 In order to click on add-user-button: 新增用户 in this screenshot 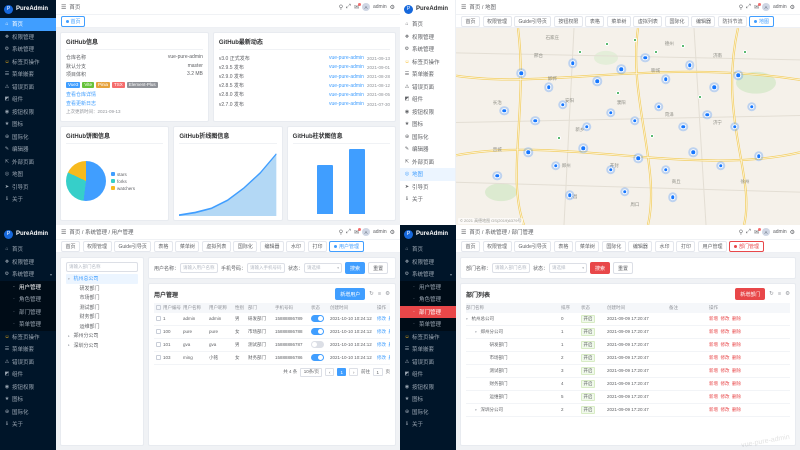, I will do `click(350, 294)`.